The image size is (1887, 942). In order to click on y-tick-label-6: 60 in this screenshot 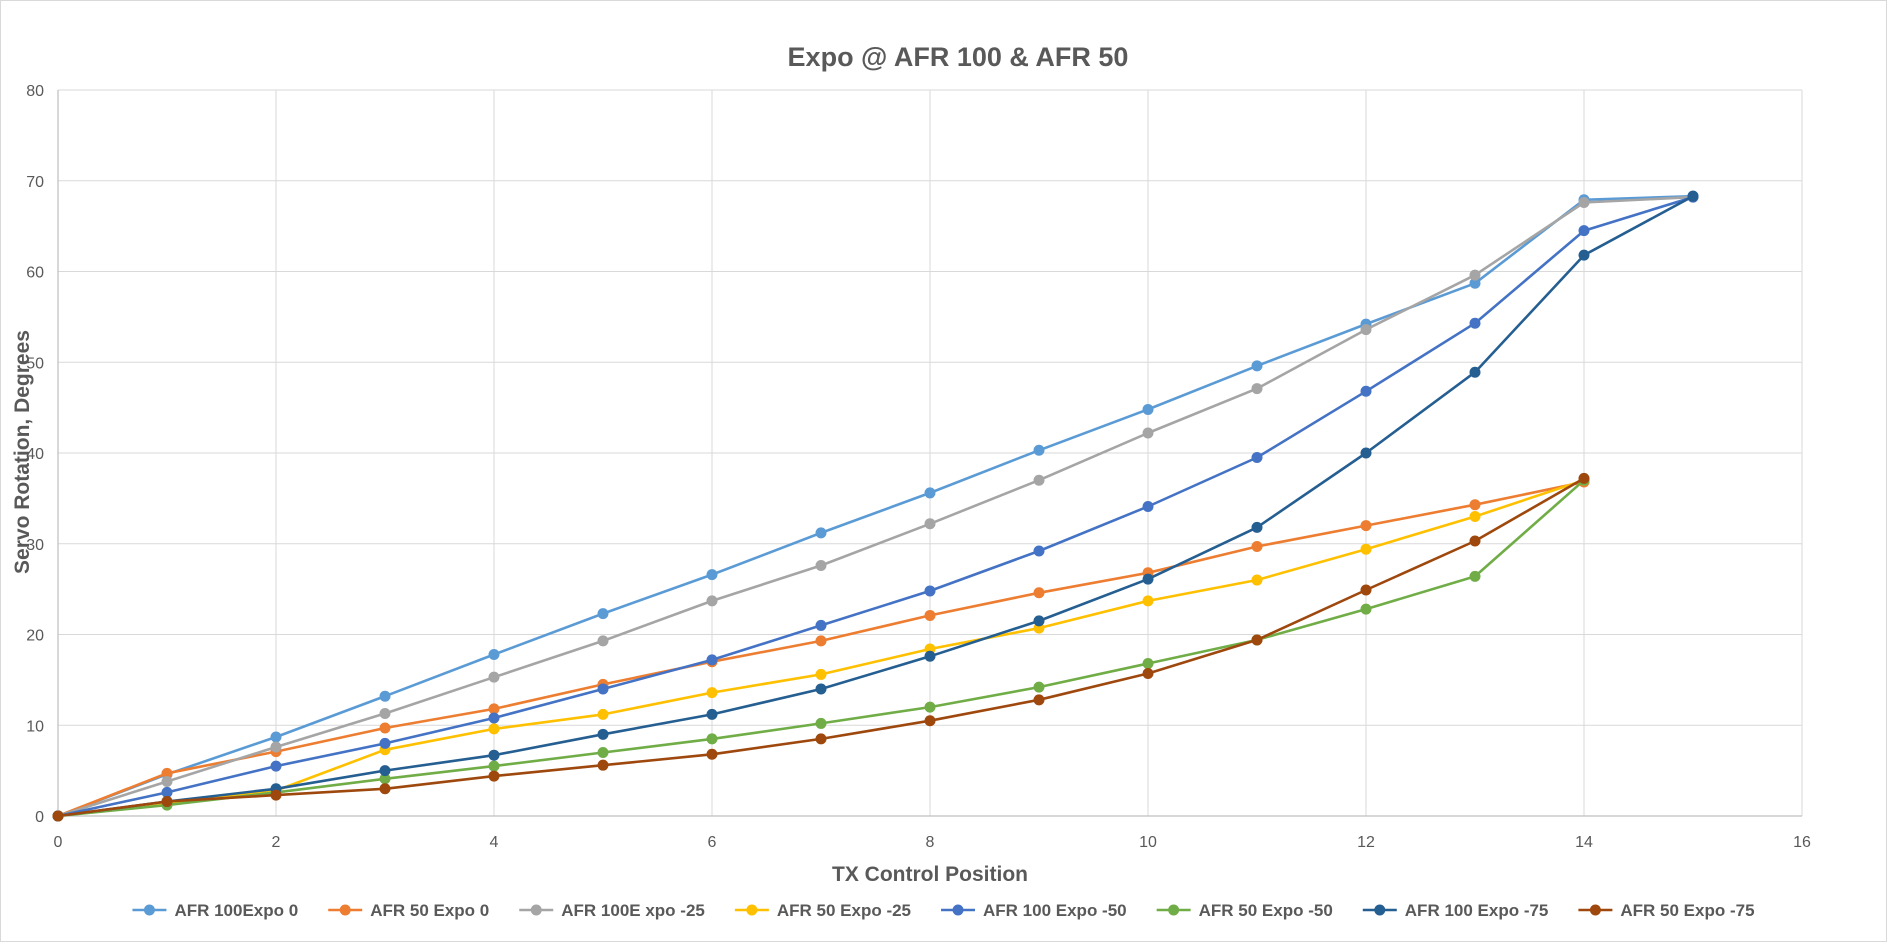, I will do `click(35, 273)`.